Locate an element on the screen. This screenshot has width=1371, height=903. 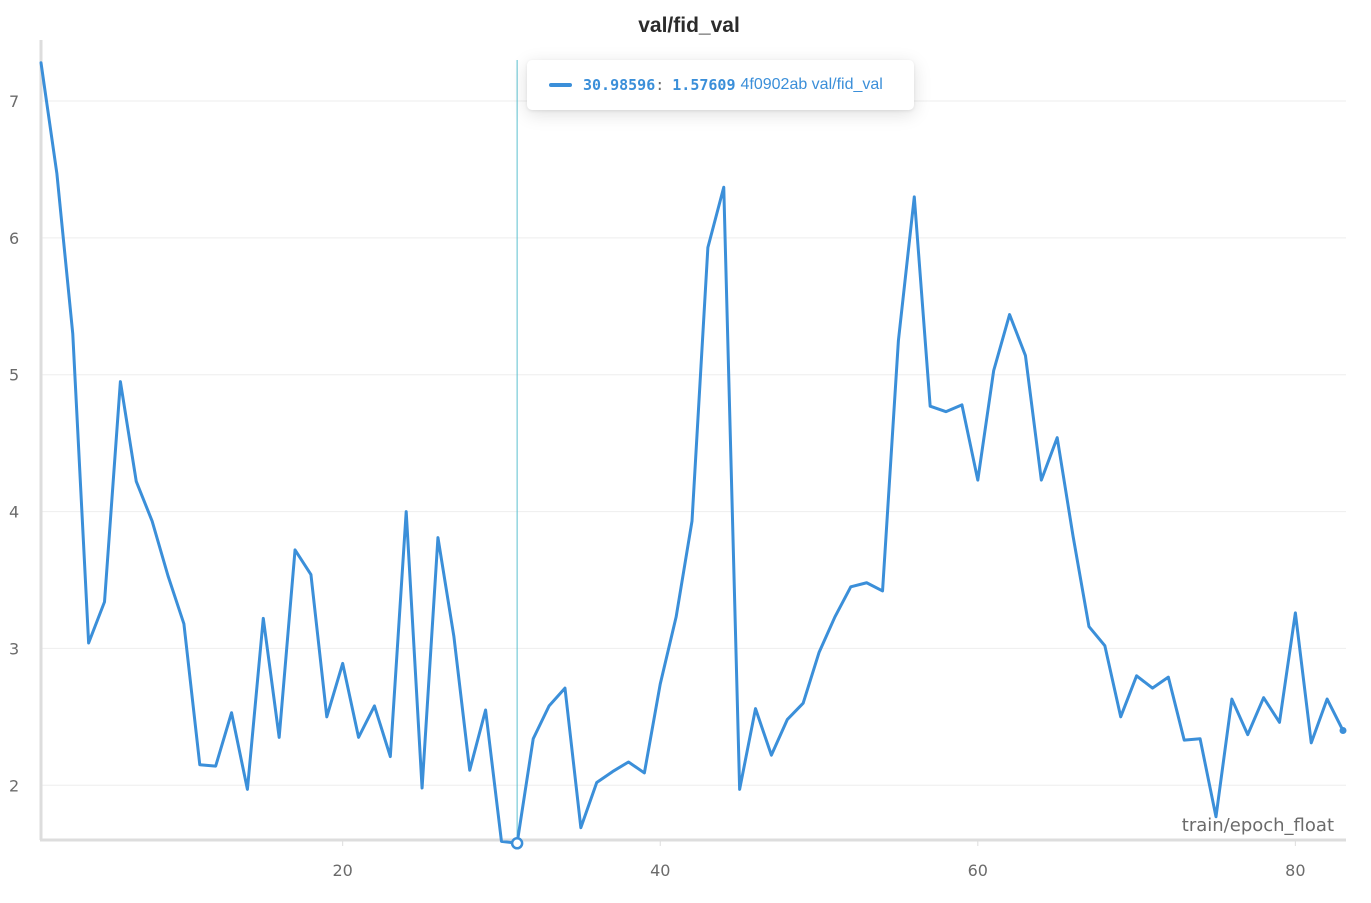
x-tick-label: 20 is located at coordinates (343, 870).